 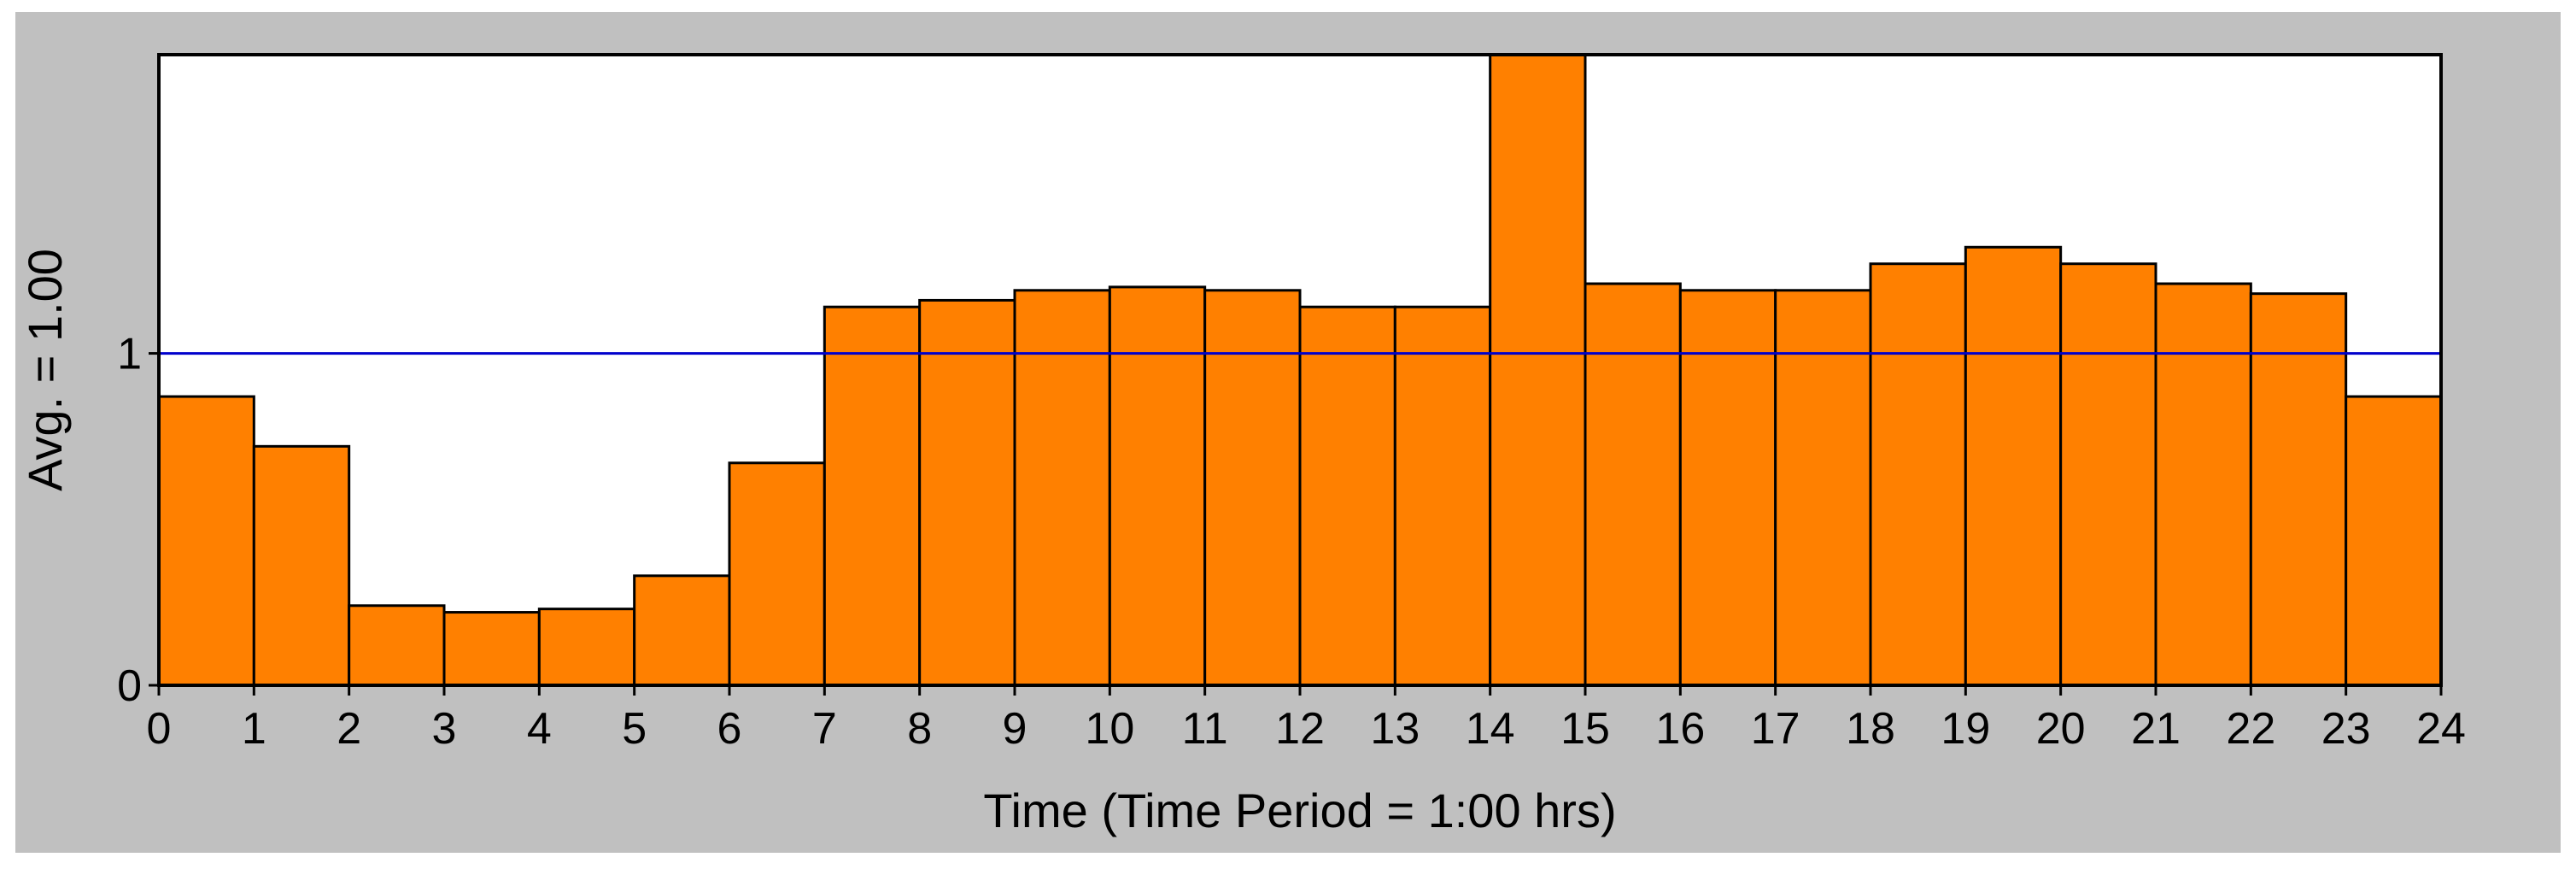 What do you see at coordinates (2250, 729) in the screenshot?
I see `x-tick-label: 22` at bounding box center [2250, 729].